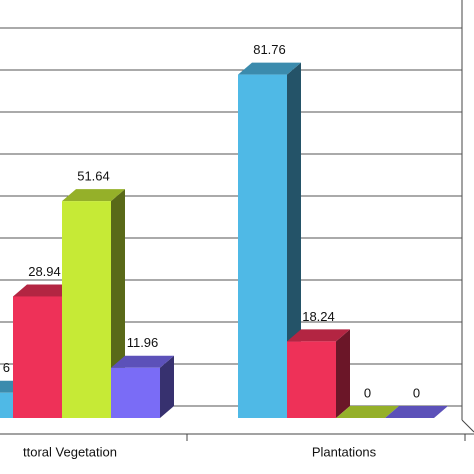  What do you see at coordinates (467, 426) in the screenshot?
I see `floor-edge` at bounding box center [467, 426].